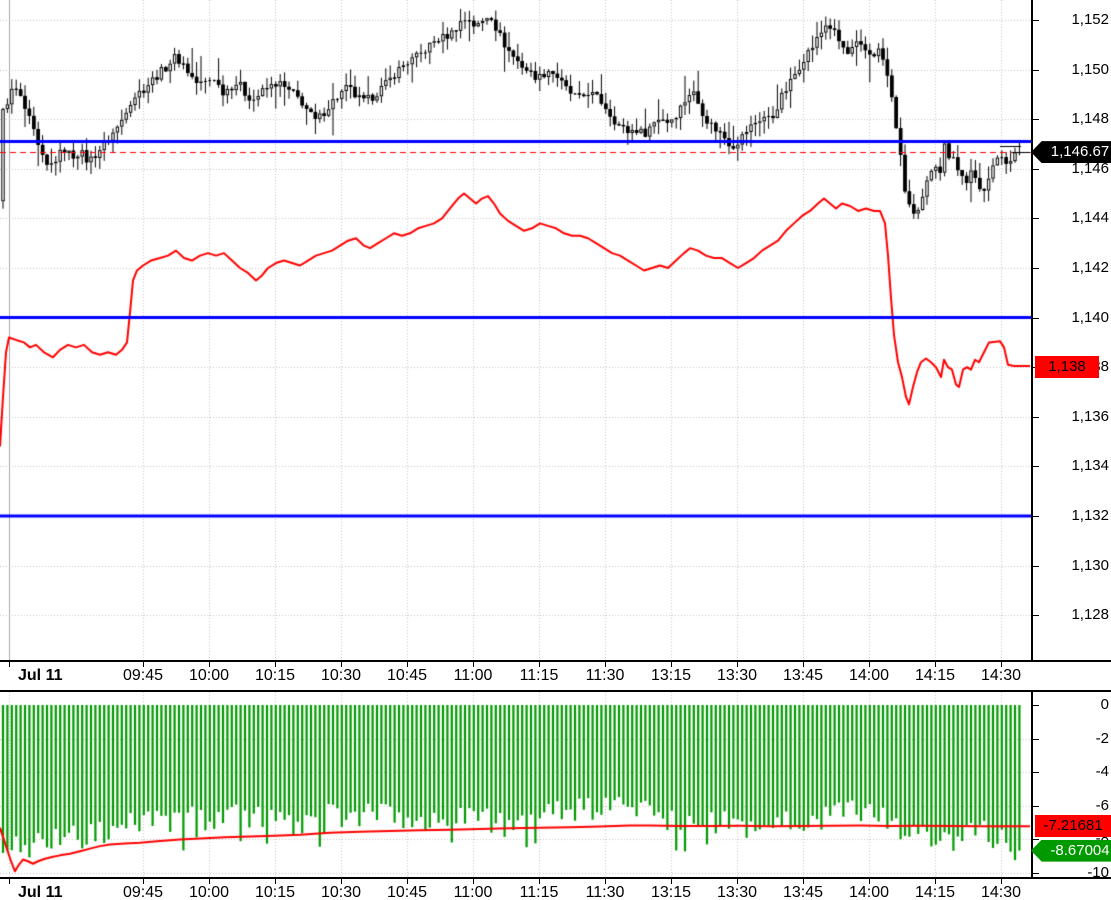 This screenshot has width=1111, height=900. I want to click on price-label: 1,148, so click(1090, 119).